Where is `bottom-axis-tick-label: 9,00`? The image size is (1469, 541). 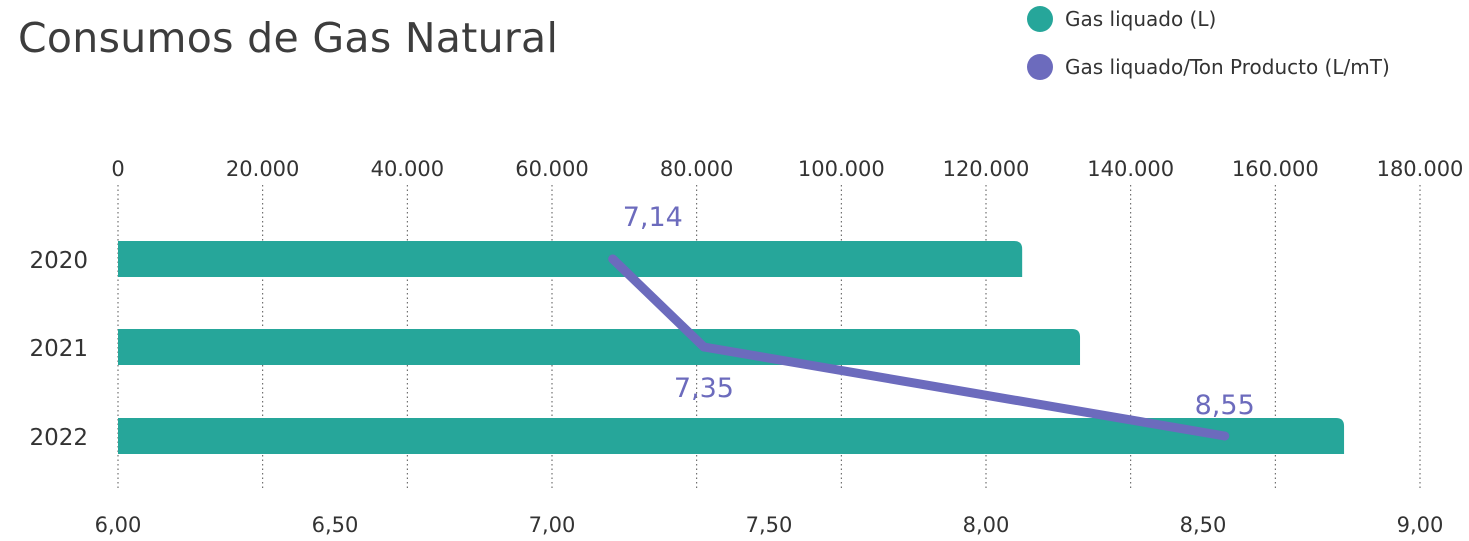
bottom-axis-tick-label: 9,00 is located at coordinates (1420, 525).